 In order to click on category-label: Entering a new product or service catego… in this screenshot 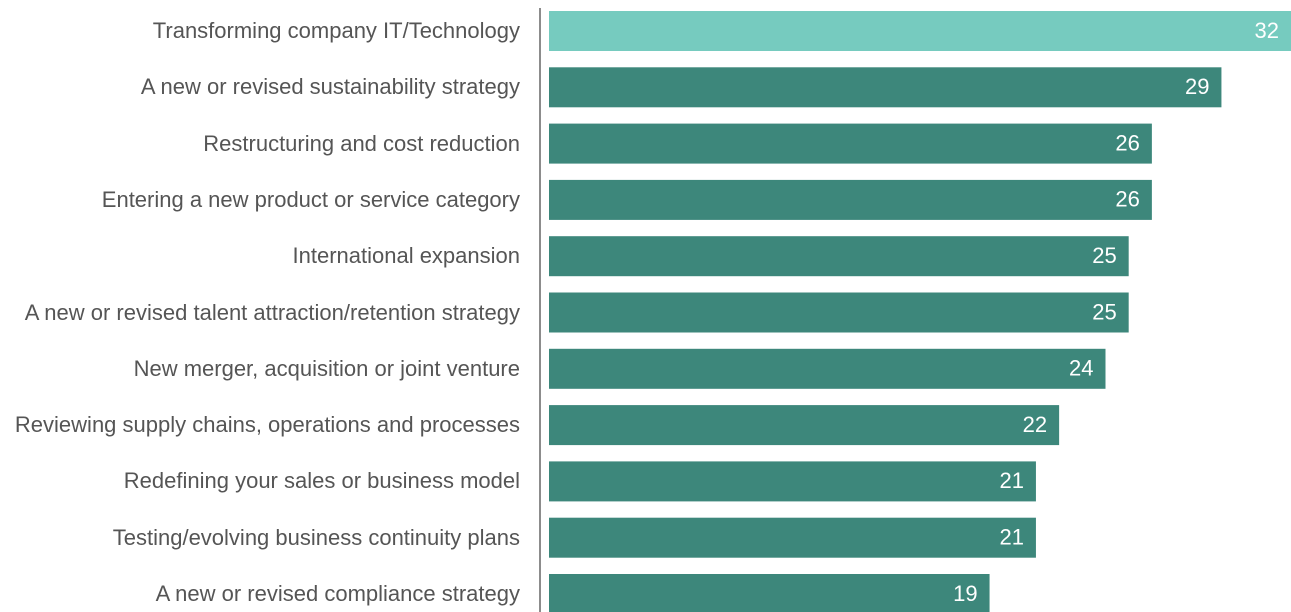, I will do `click(310, 199)`.